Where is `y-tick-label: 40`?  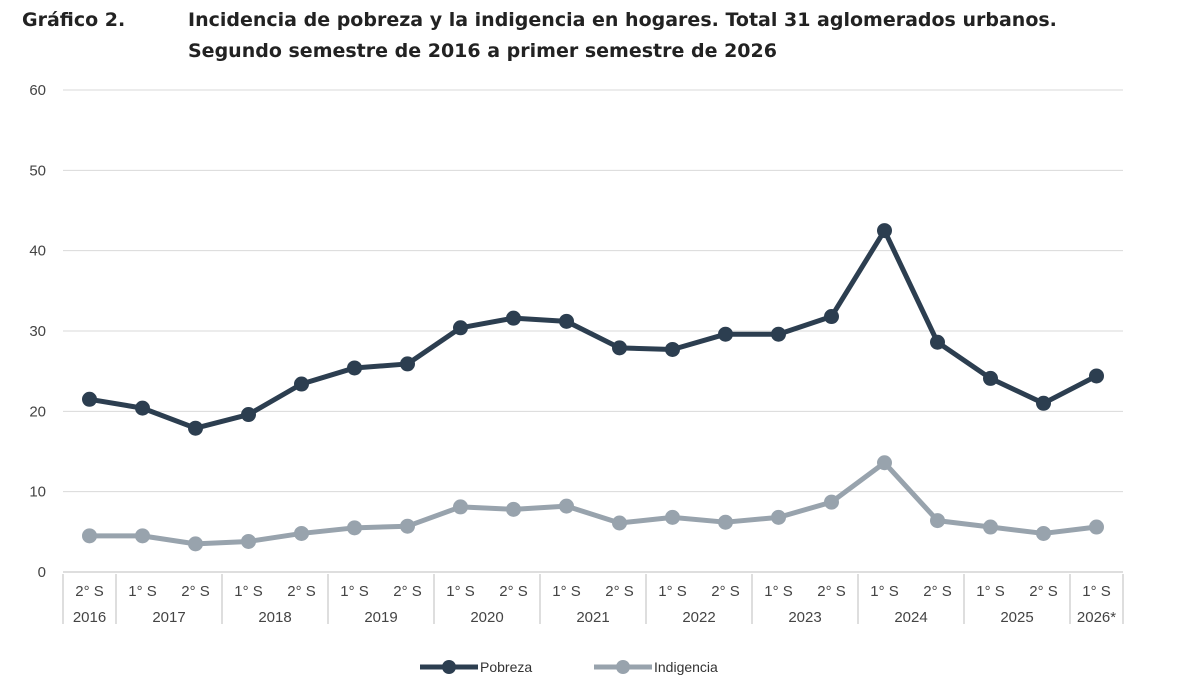 y-tick-label: 40 is located at coordinates (37, 251).